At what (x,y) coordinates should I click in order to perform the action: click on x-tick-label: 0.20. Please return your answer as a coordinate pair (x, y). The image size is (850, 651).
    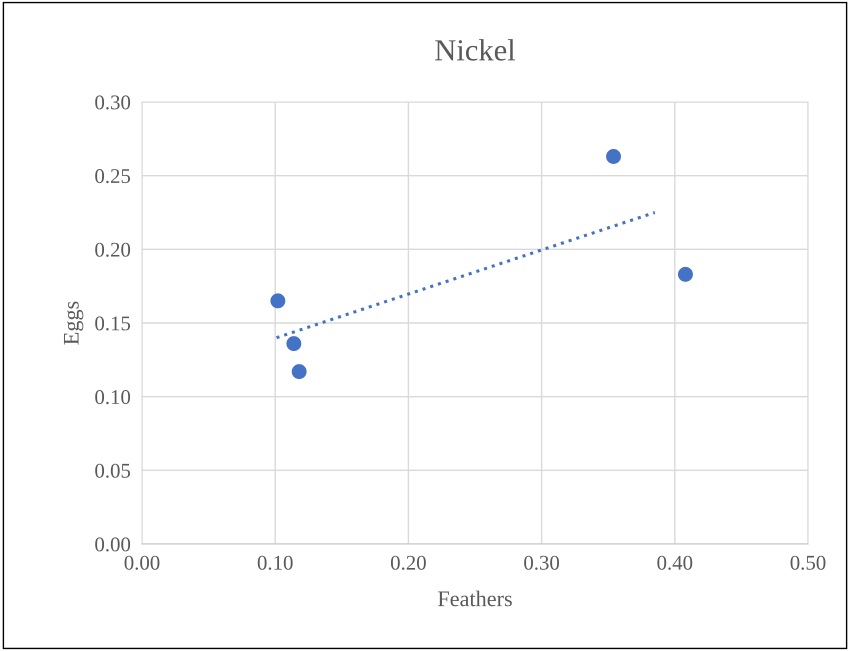
    Looking at the image, I should click on (408, 563).